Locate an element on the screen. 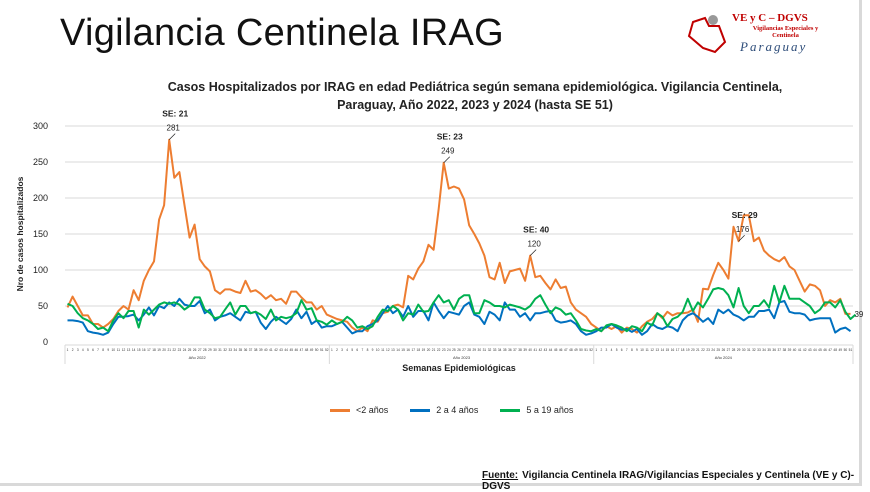 The image size is (870, 492). x-tick-label: 9 is located at coordinates (637, 350).